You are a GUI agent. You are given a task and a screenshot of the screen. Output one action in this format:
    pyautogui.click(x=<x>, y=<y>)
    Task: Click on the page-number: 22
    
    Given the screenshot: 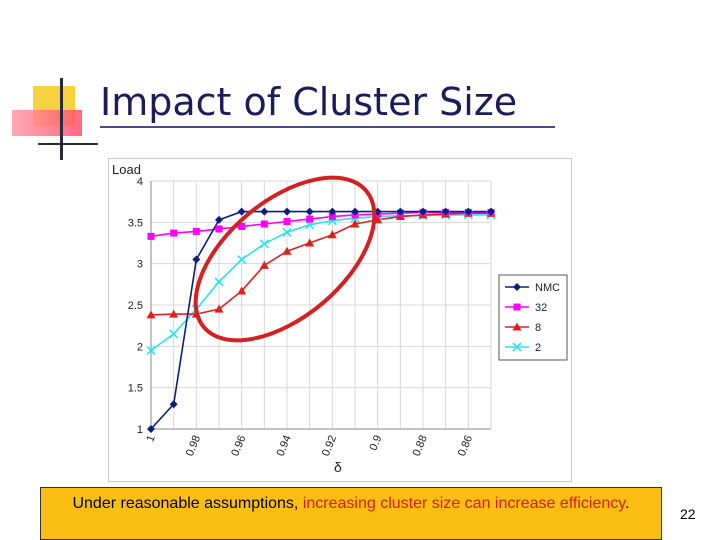 What is the action you would take?
    pyautogui.click(x=688, y=514)
    